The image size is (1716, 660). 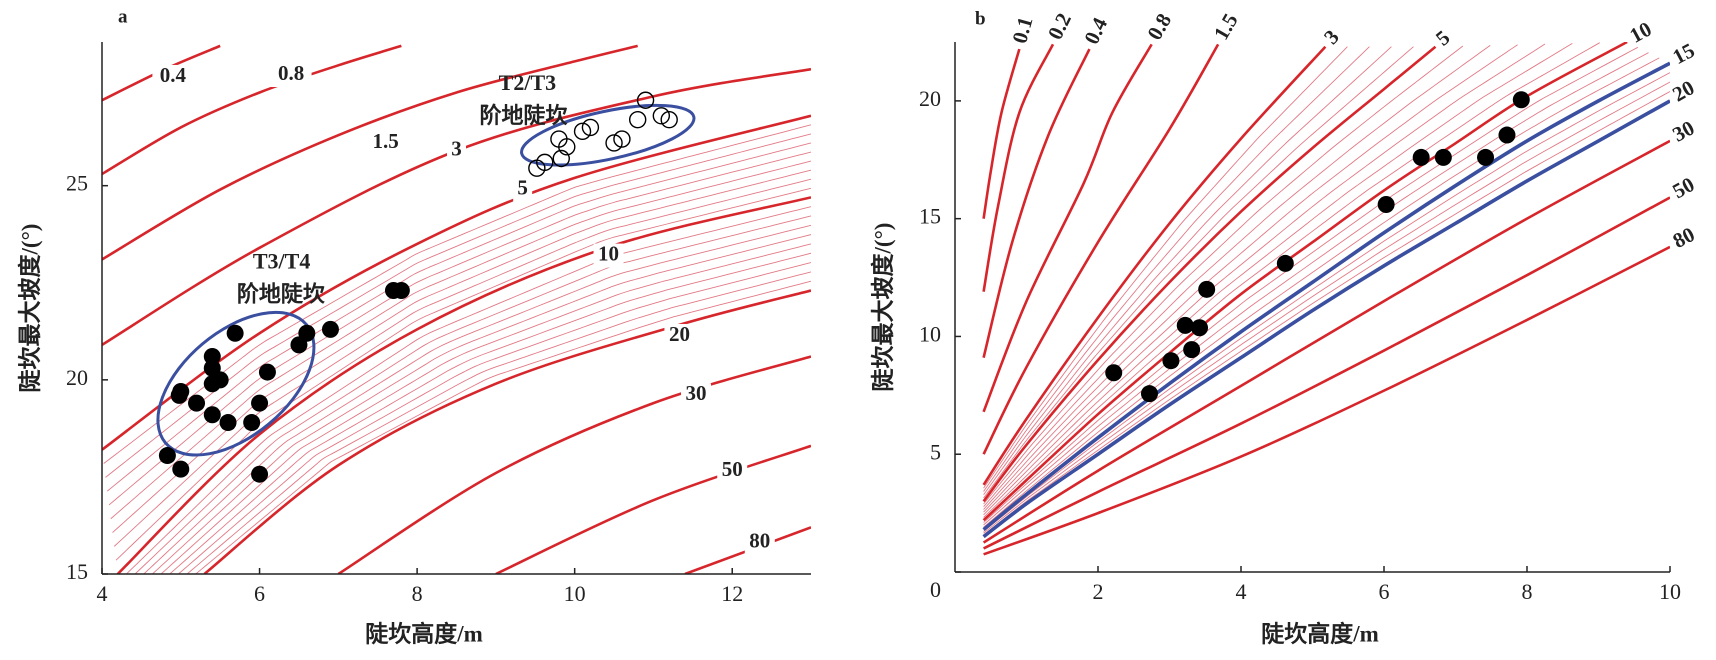 I want to click on x-tick-label: 6, so click(x=259, y=593).